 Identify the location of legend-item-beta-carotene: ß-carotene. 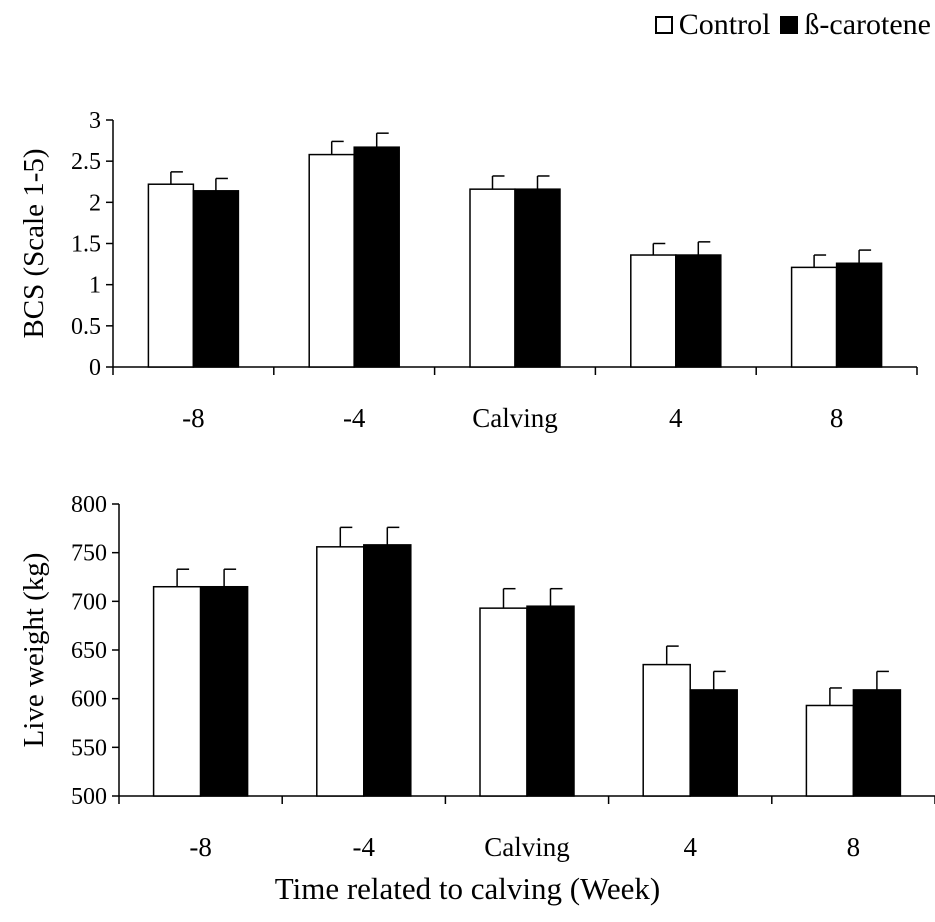
(855, 25).